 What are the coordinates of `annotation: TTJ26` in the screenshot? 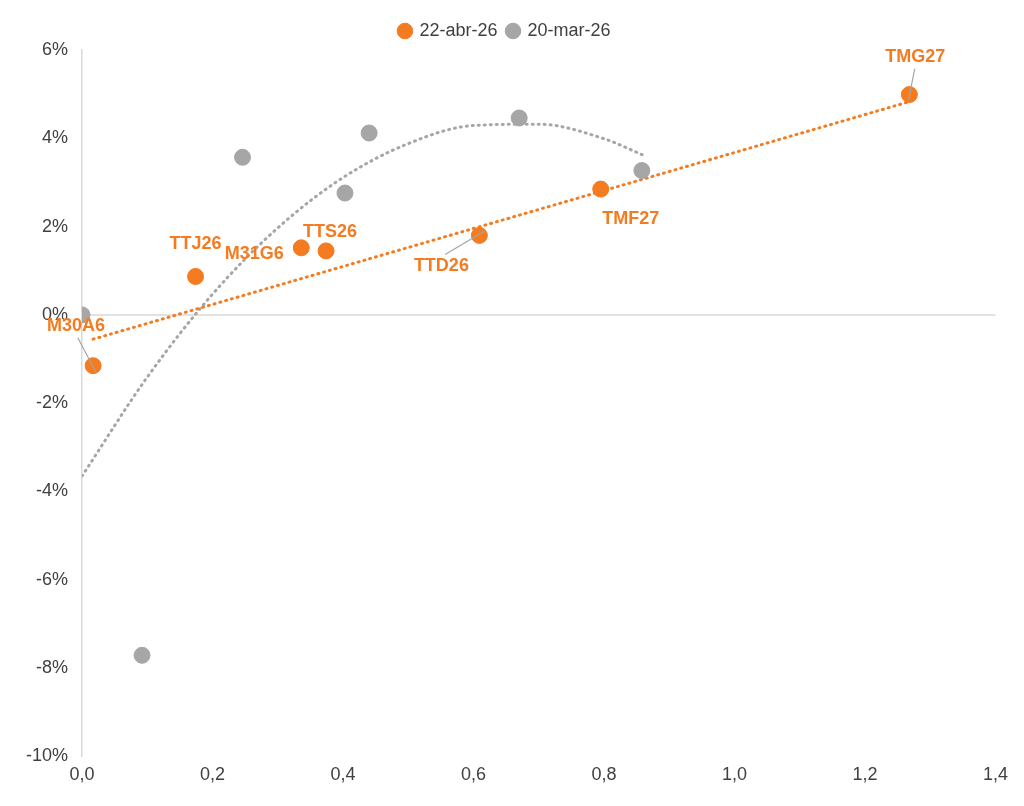 It's located at (195, 243).